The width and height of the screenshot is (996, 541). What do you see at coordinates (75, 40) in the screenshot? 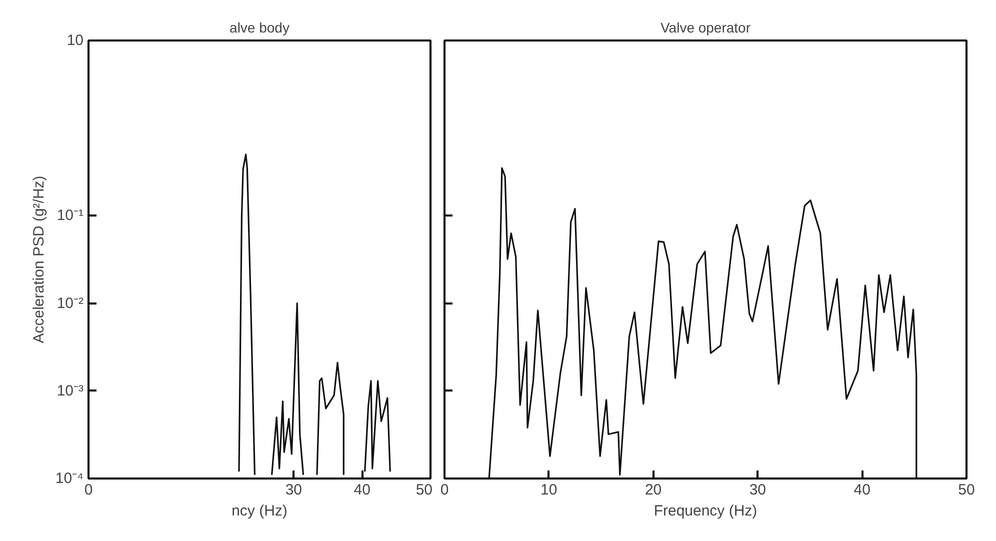
I see `y-tick-label: 10` at bounding box center [75, 40].